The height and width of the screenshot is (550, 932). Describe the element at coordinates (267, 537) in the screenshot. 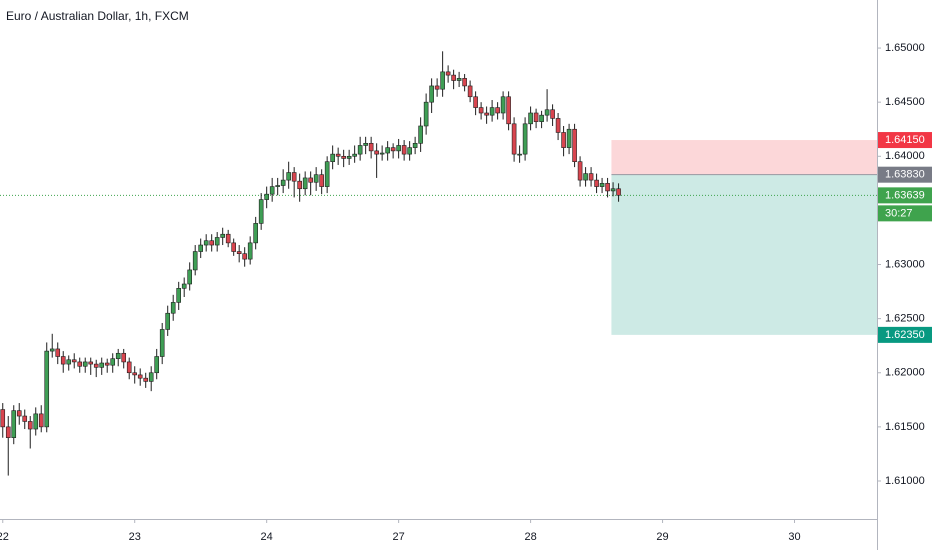

I see `x-tick-label: 24` at that location.